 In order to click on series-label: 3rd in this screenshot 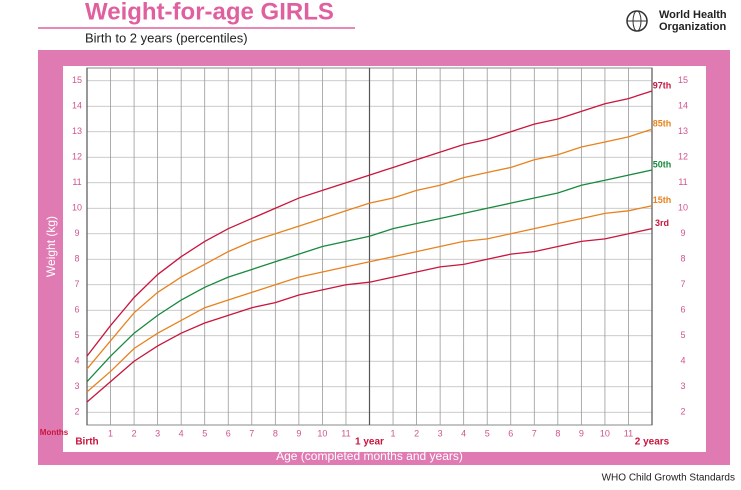, I will do `click(662, 223)`.